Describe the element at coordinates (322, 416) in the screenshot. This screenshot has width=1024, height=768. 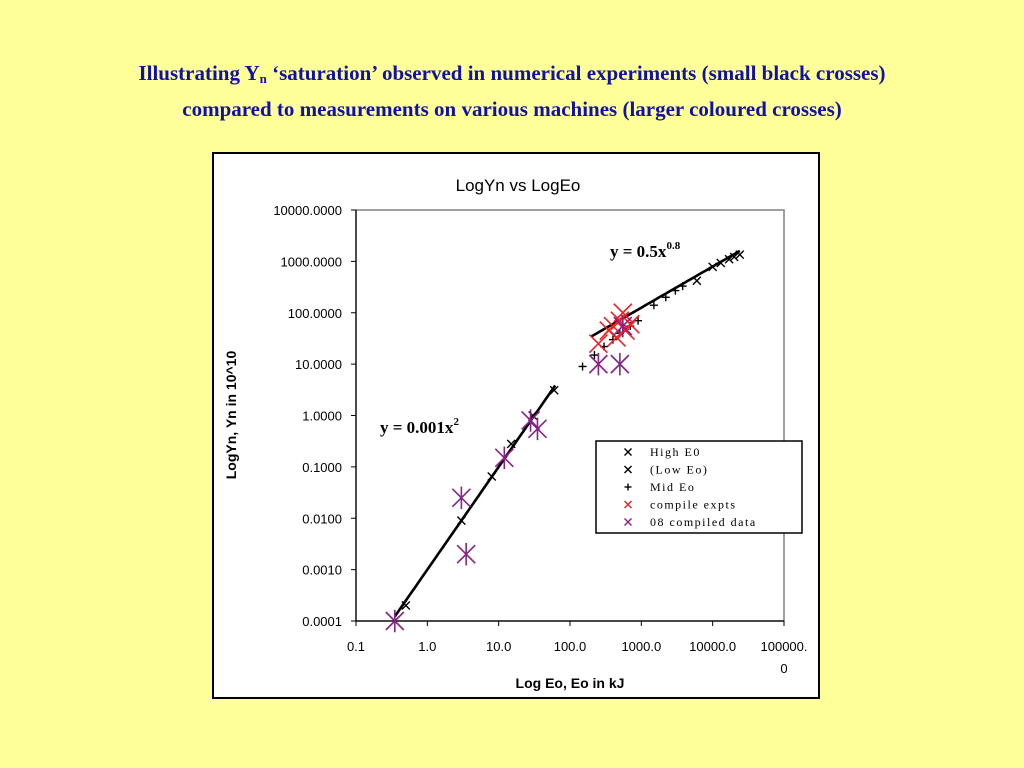
I see `y-tick-label: 1.0000` at that location.